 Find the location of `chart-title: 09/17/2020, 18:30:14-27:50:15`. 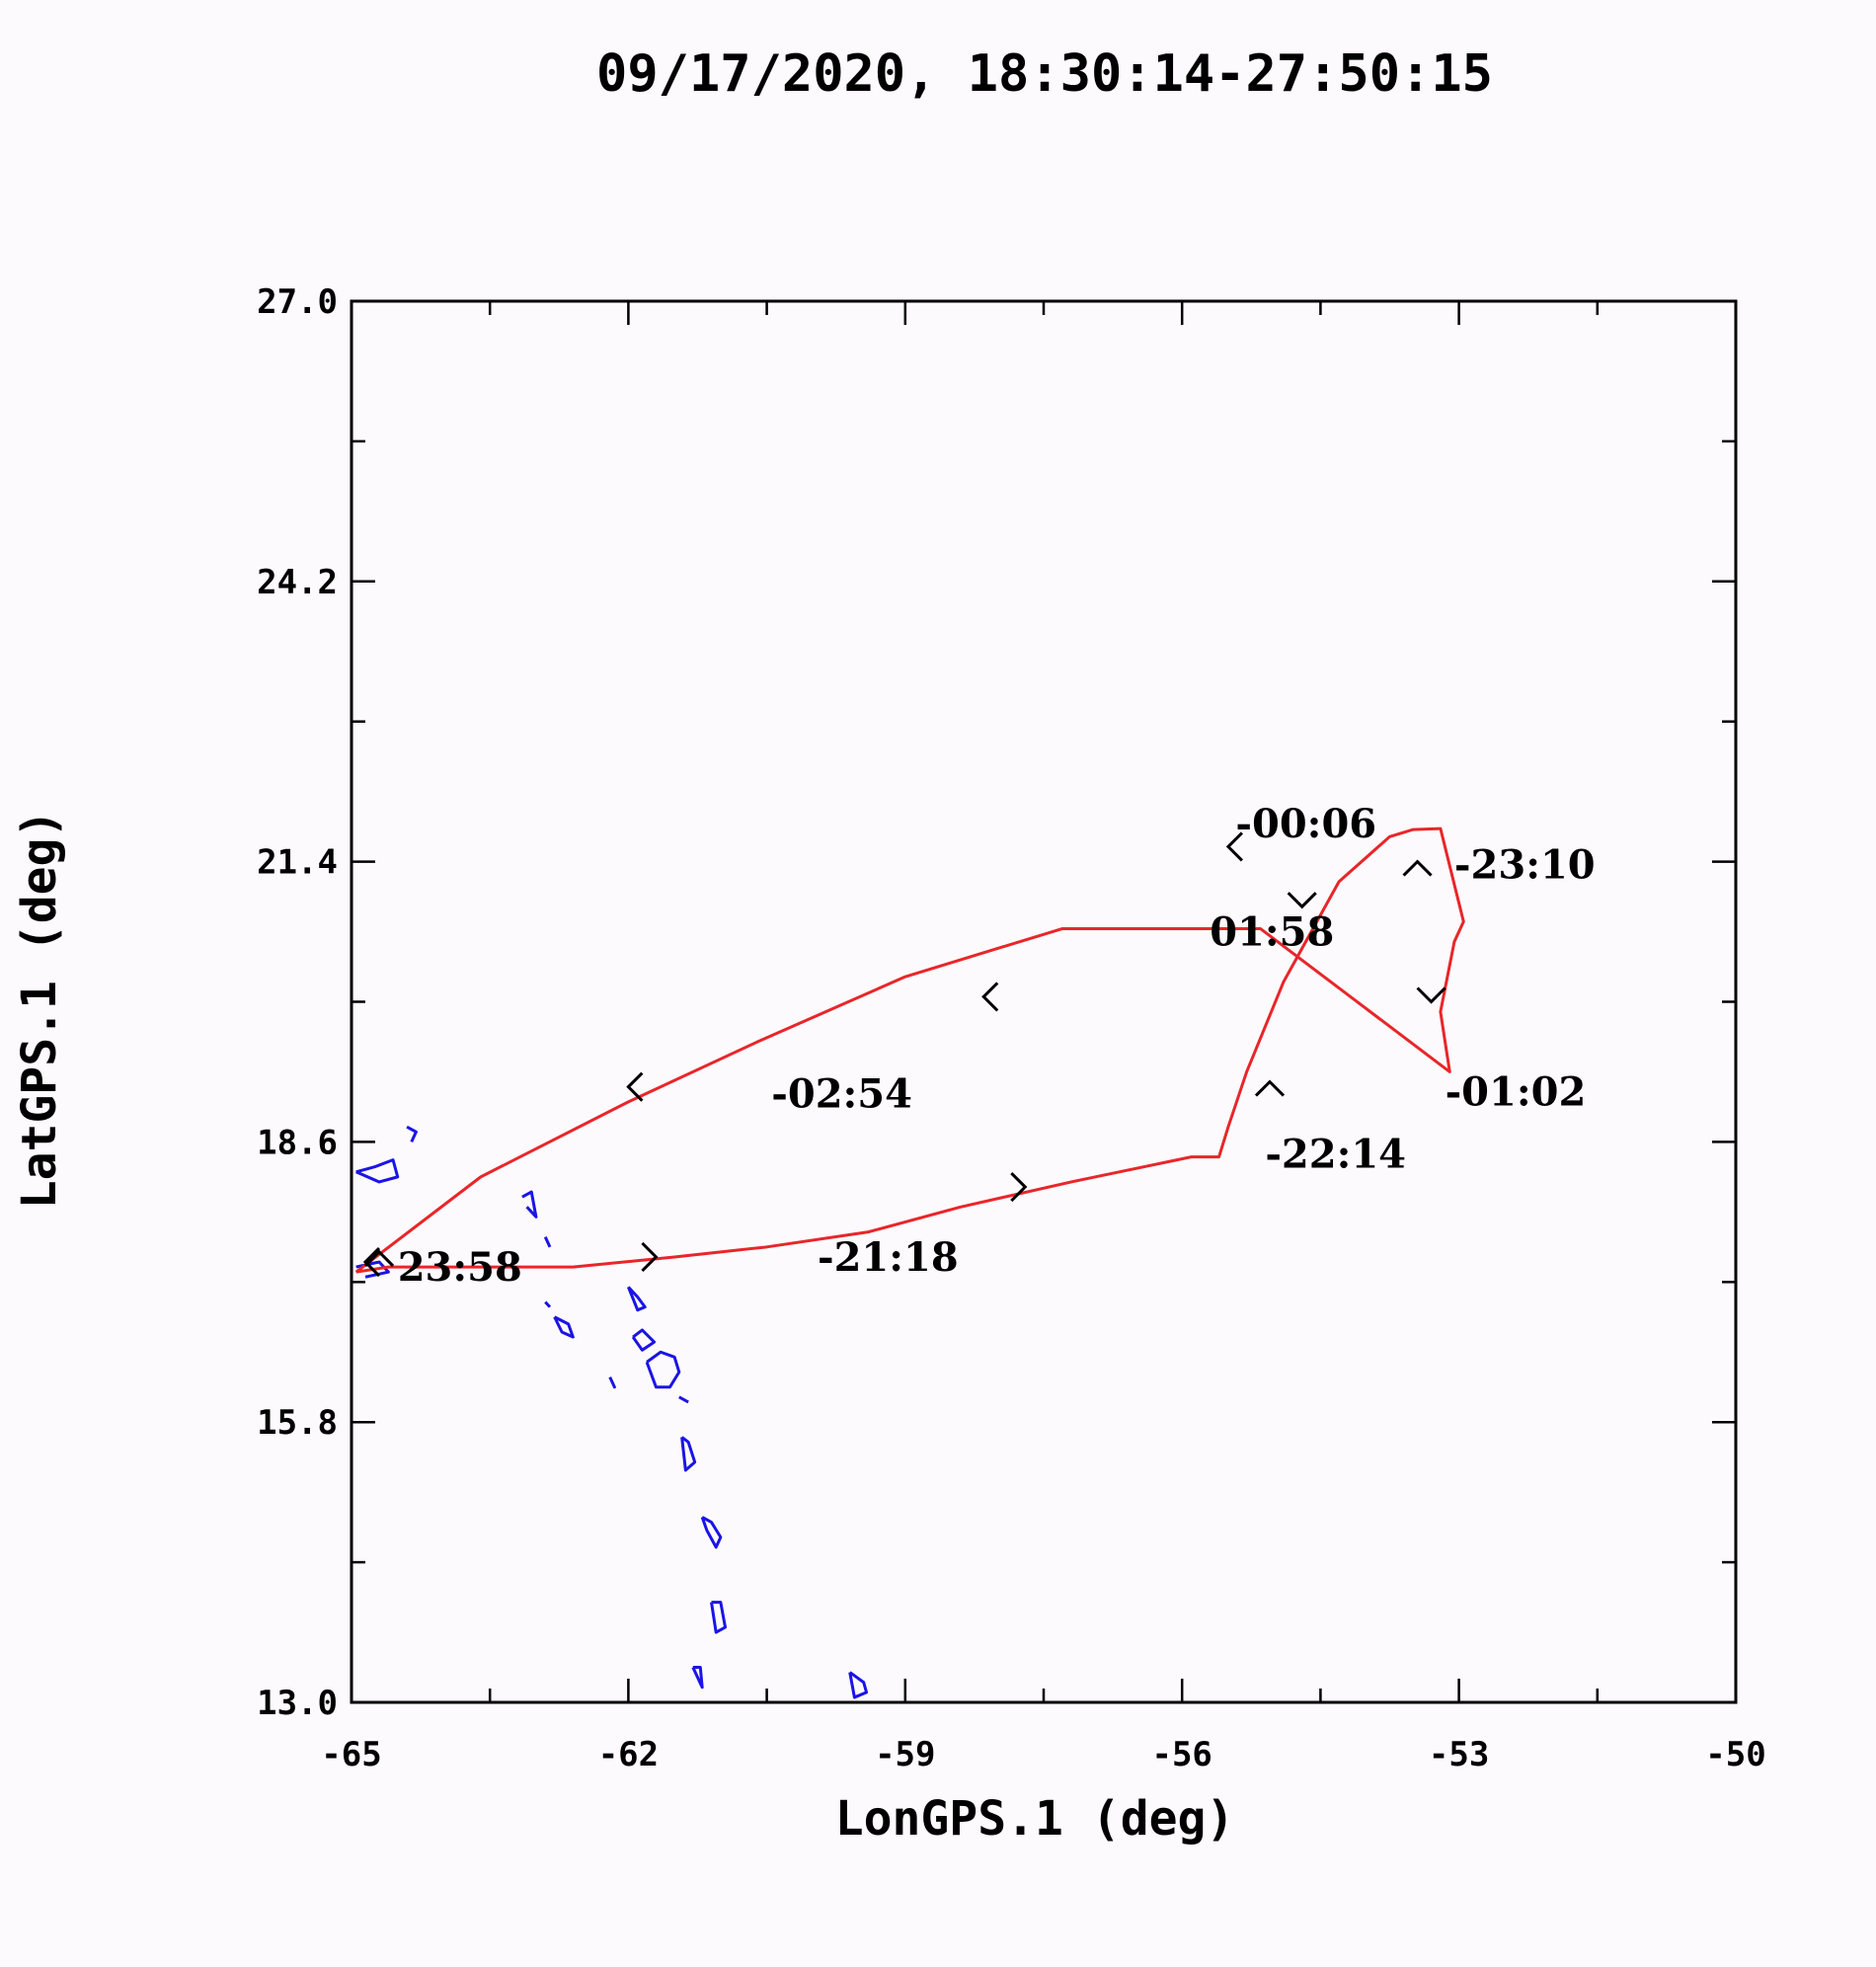

chart-title: 09/17/2020, 18:30:14-27:50:15 is located at coordinates (1044, 74).